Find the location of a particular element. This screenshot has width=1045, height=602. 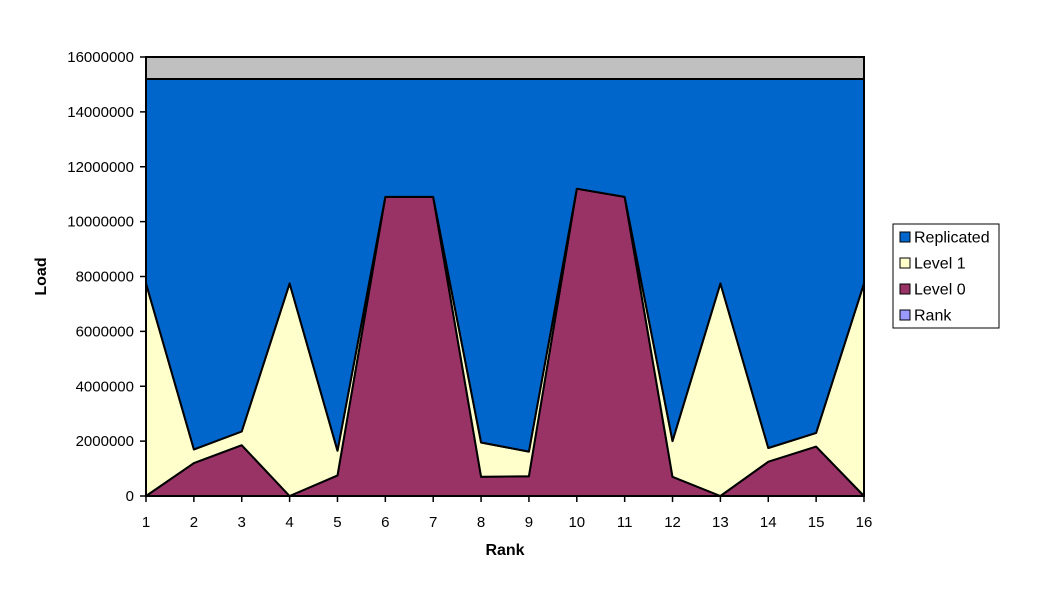

x-tick-label: 8 is located at coordinates (481, 522).